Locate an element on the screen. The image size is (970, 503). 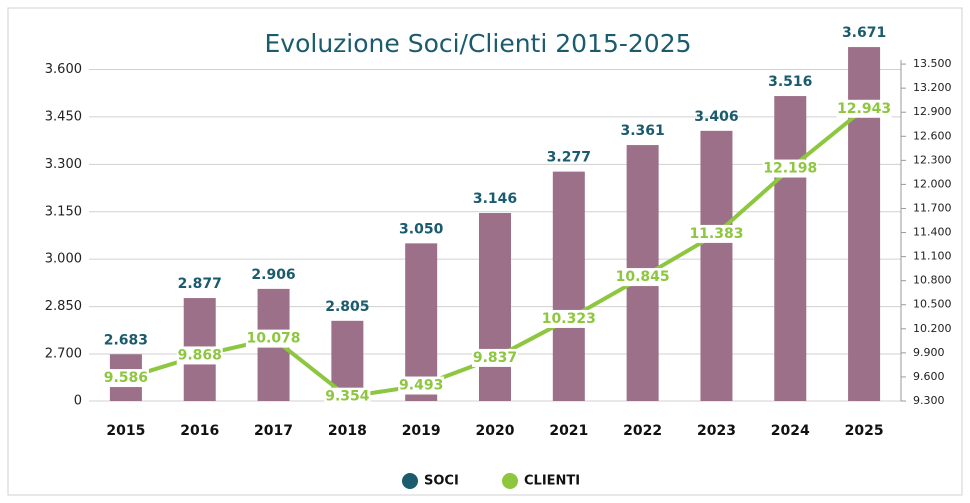
bar-label: 3.361 is located at coordinates (642, 131).